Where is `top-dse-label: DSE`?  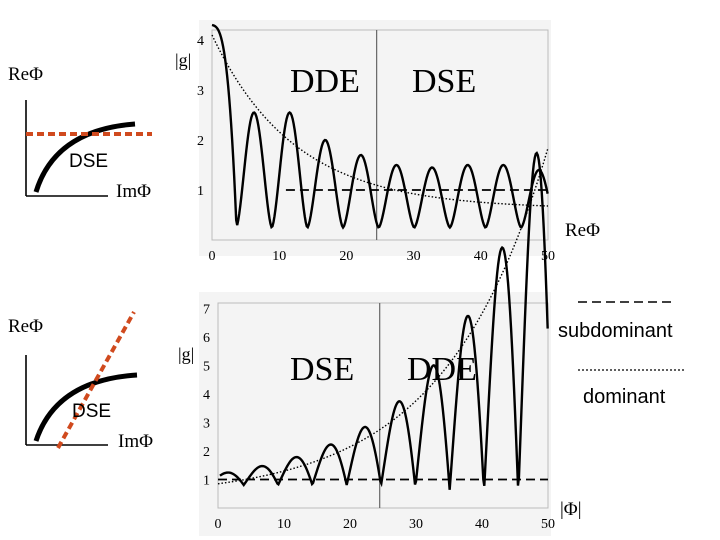 top-dse-label: DSE is located at coordinates (88, 161).